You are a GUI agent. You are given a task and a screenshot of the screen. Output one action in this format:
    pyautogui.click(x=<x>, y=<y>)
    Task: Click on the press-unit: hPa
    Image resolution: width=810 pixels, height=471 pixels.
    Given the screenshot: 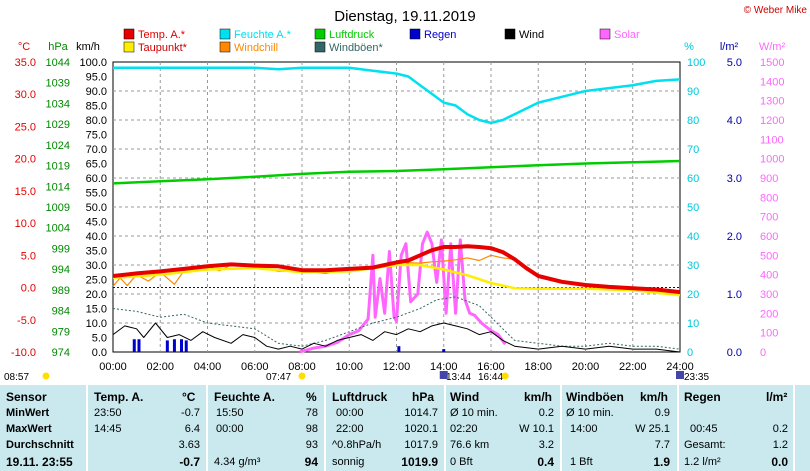 What is the action you would take?
    pyautogui.click(x=423, y=397)
    